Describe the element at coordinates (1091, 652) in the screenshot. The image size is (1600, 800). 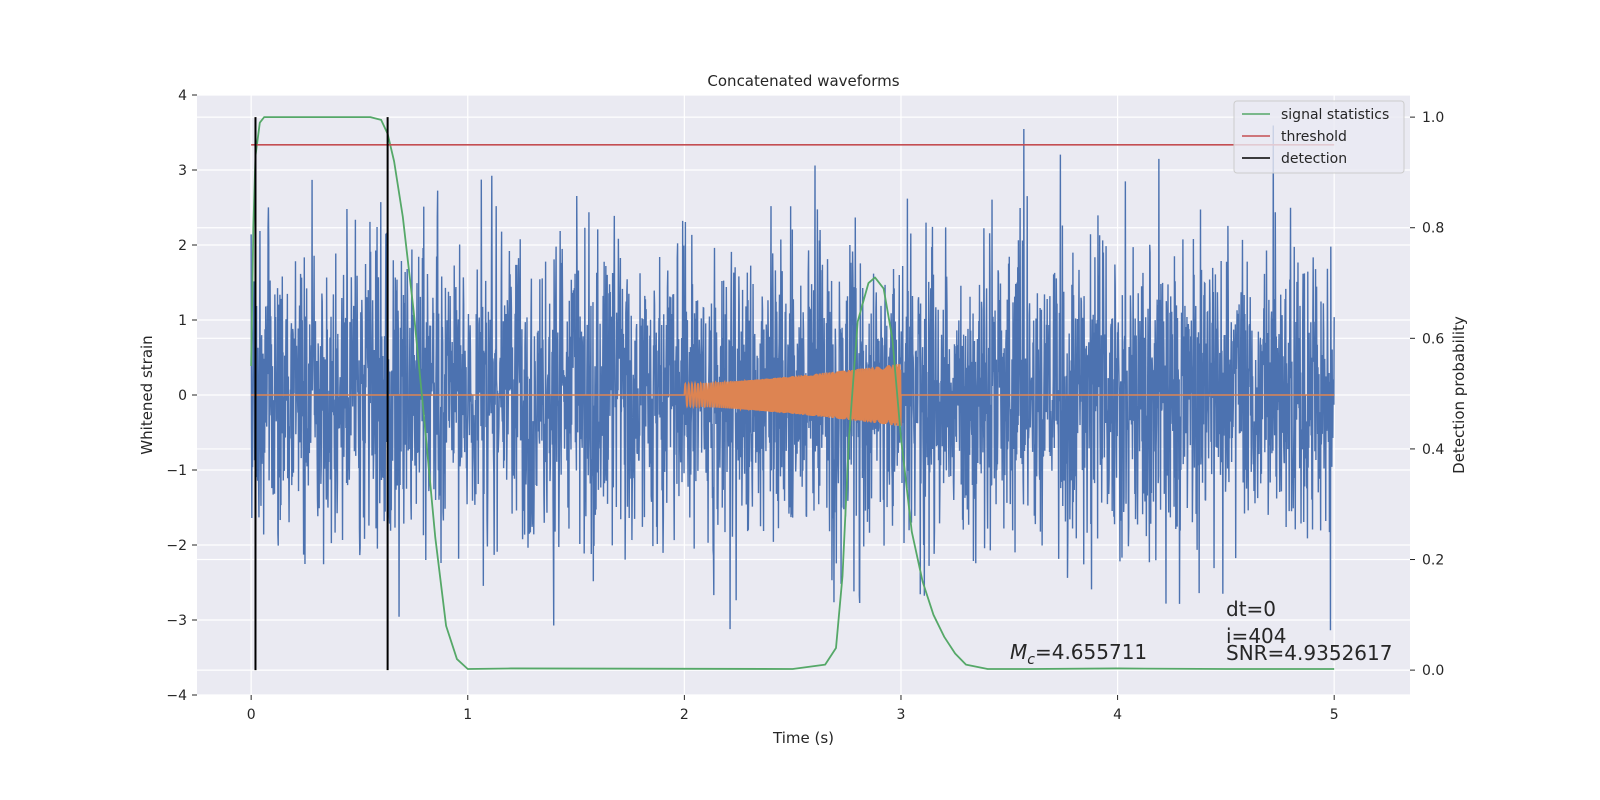
I see `annotation-chirp-mass-value: =4.655711` at that location.